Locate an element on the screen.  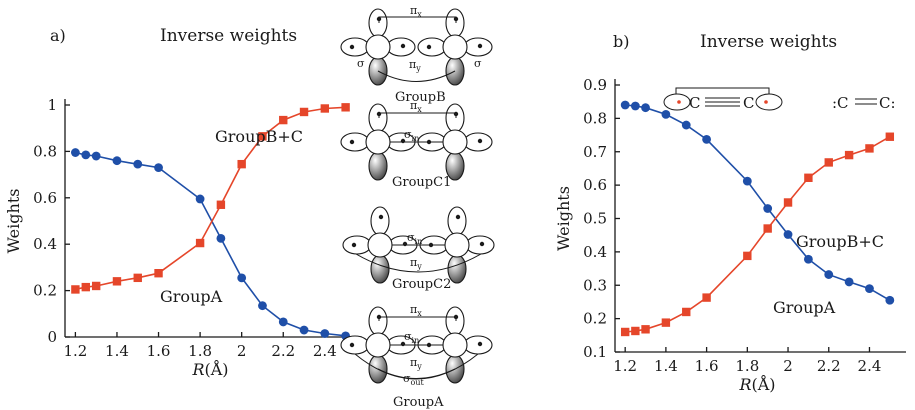
panel-b-letter: b) is located at coordinates (621, 41).